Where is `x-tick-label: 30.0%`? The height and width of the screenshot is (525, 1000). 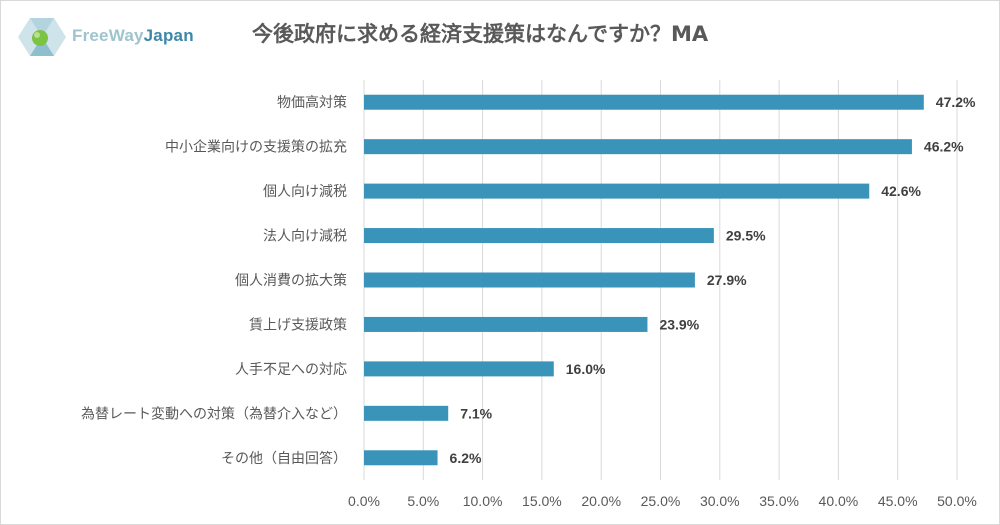
x-tick-label: 30.0% is located at coordinates (720, 501).